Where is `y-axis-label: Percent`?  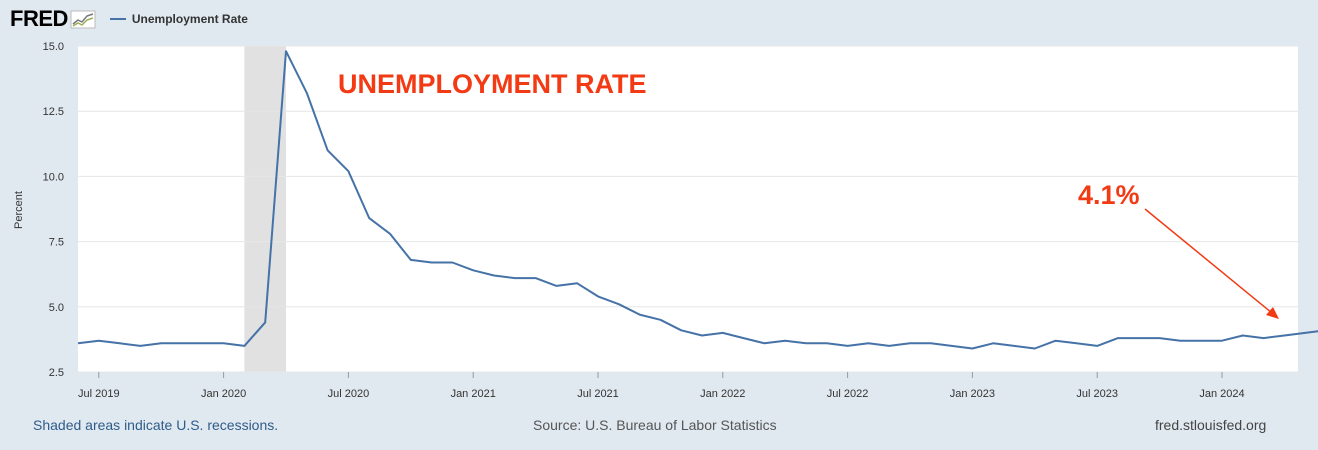
y-axis-label: Percent is located at coordinates (19, 210).